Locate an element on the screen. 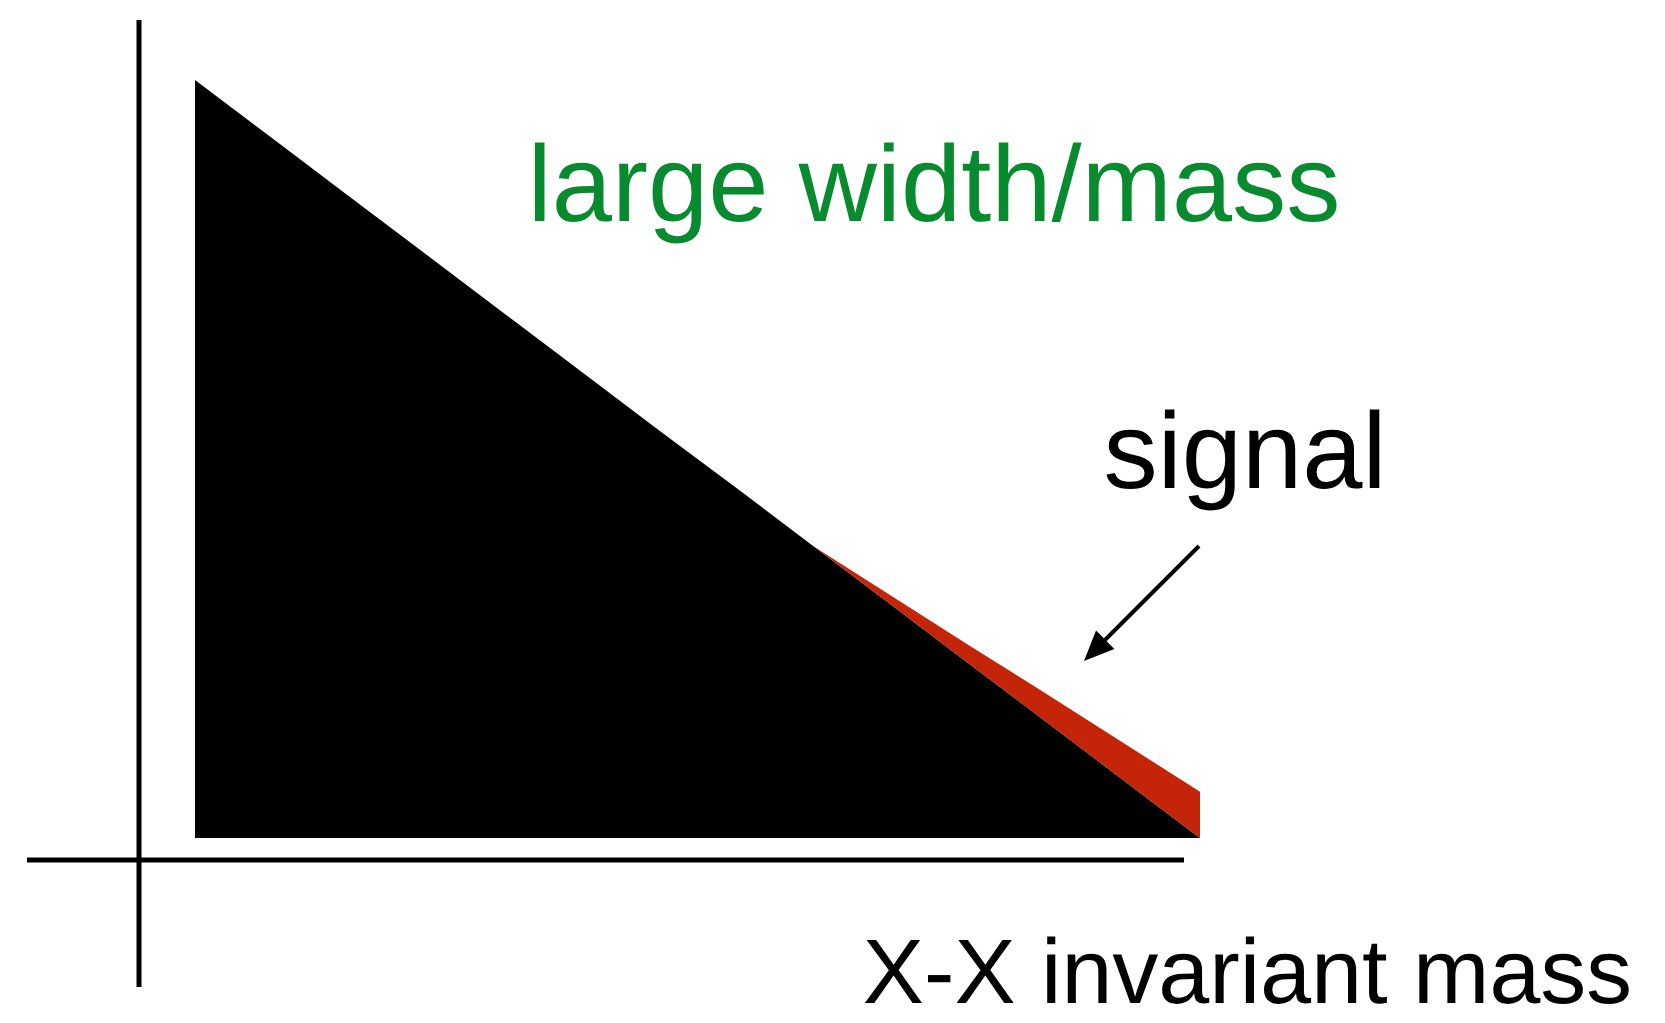 Image resolution: width=1665 pixels, height=1023 pixels. annotation: large width/mass is located at coordinates (935, 193).